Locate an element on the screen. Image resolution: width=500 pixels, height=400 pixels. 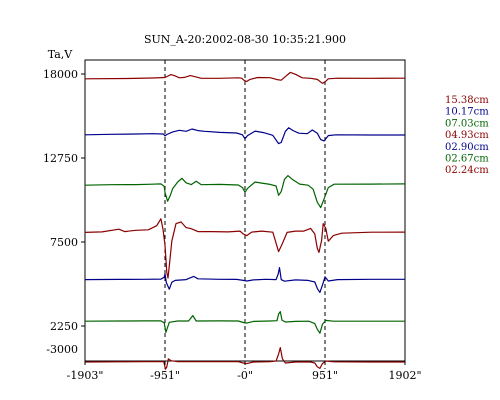
x-tick-label-2: -0" is located at coordinates (245, 375).